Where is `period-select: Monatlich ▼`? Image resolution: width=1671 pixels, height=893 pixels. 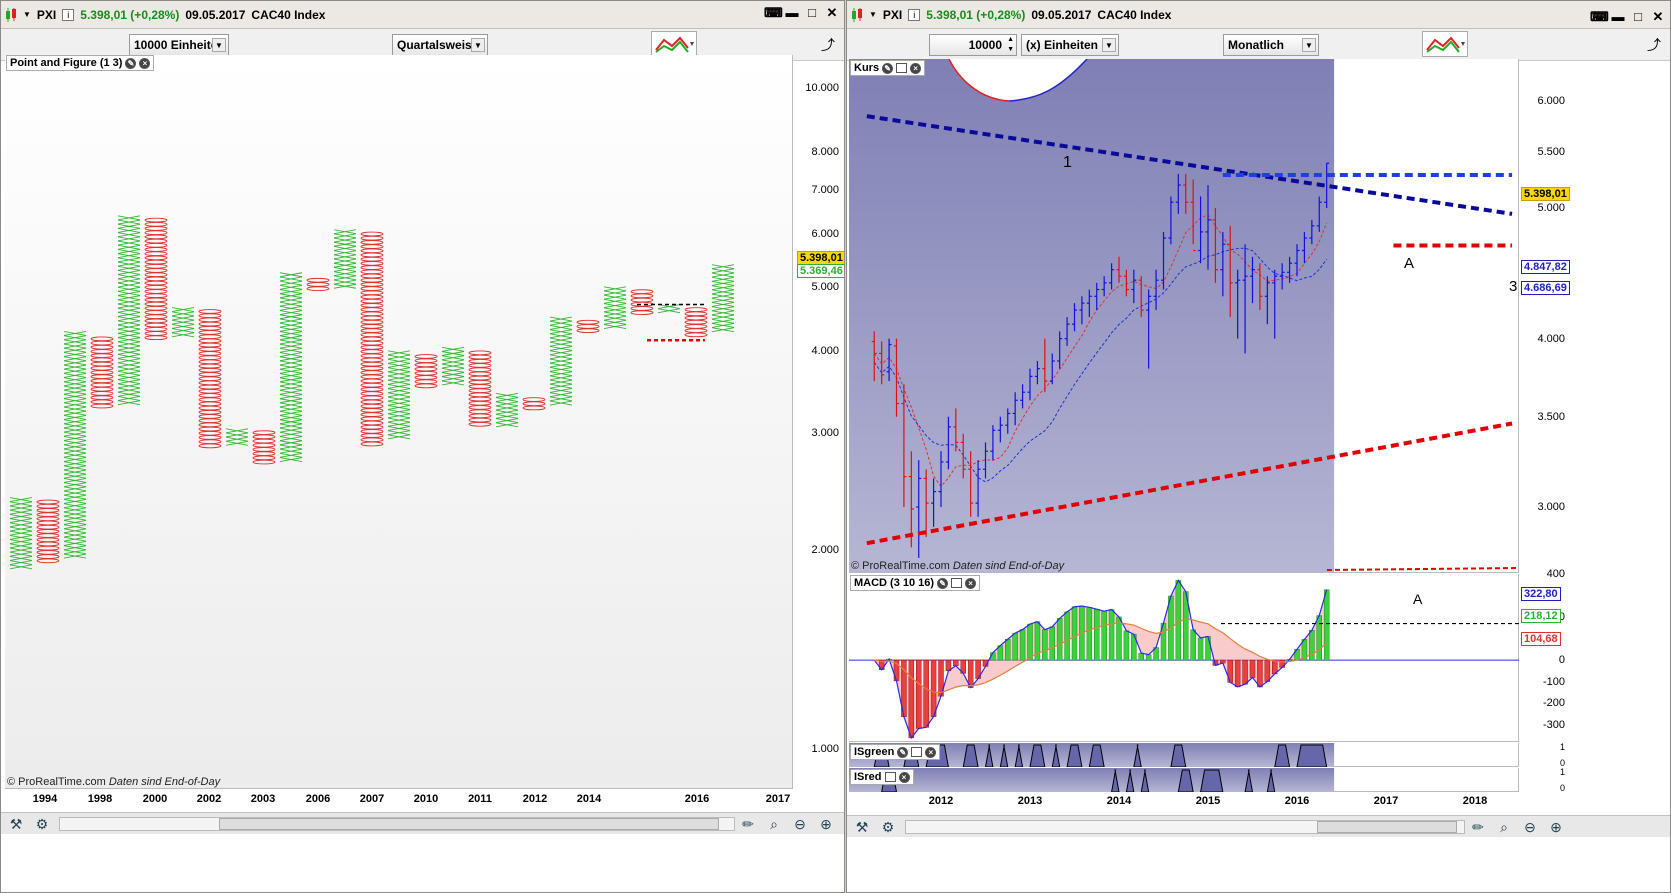 period-select: Monatlich ▼ is located at coordinates (1271, 45).